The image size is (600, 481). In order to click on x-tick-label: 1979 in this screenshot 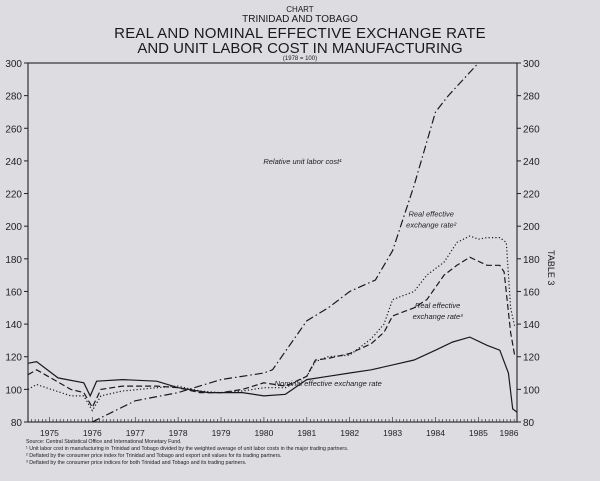, I will do `click(221, 433)`.